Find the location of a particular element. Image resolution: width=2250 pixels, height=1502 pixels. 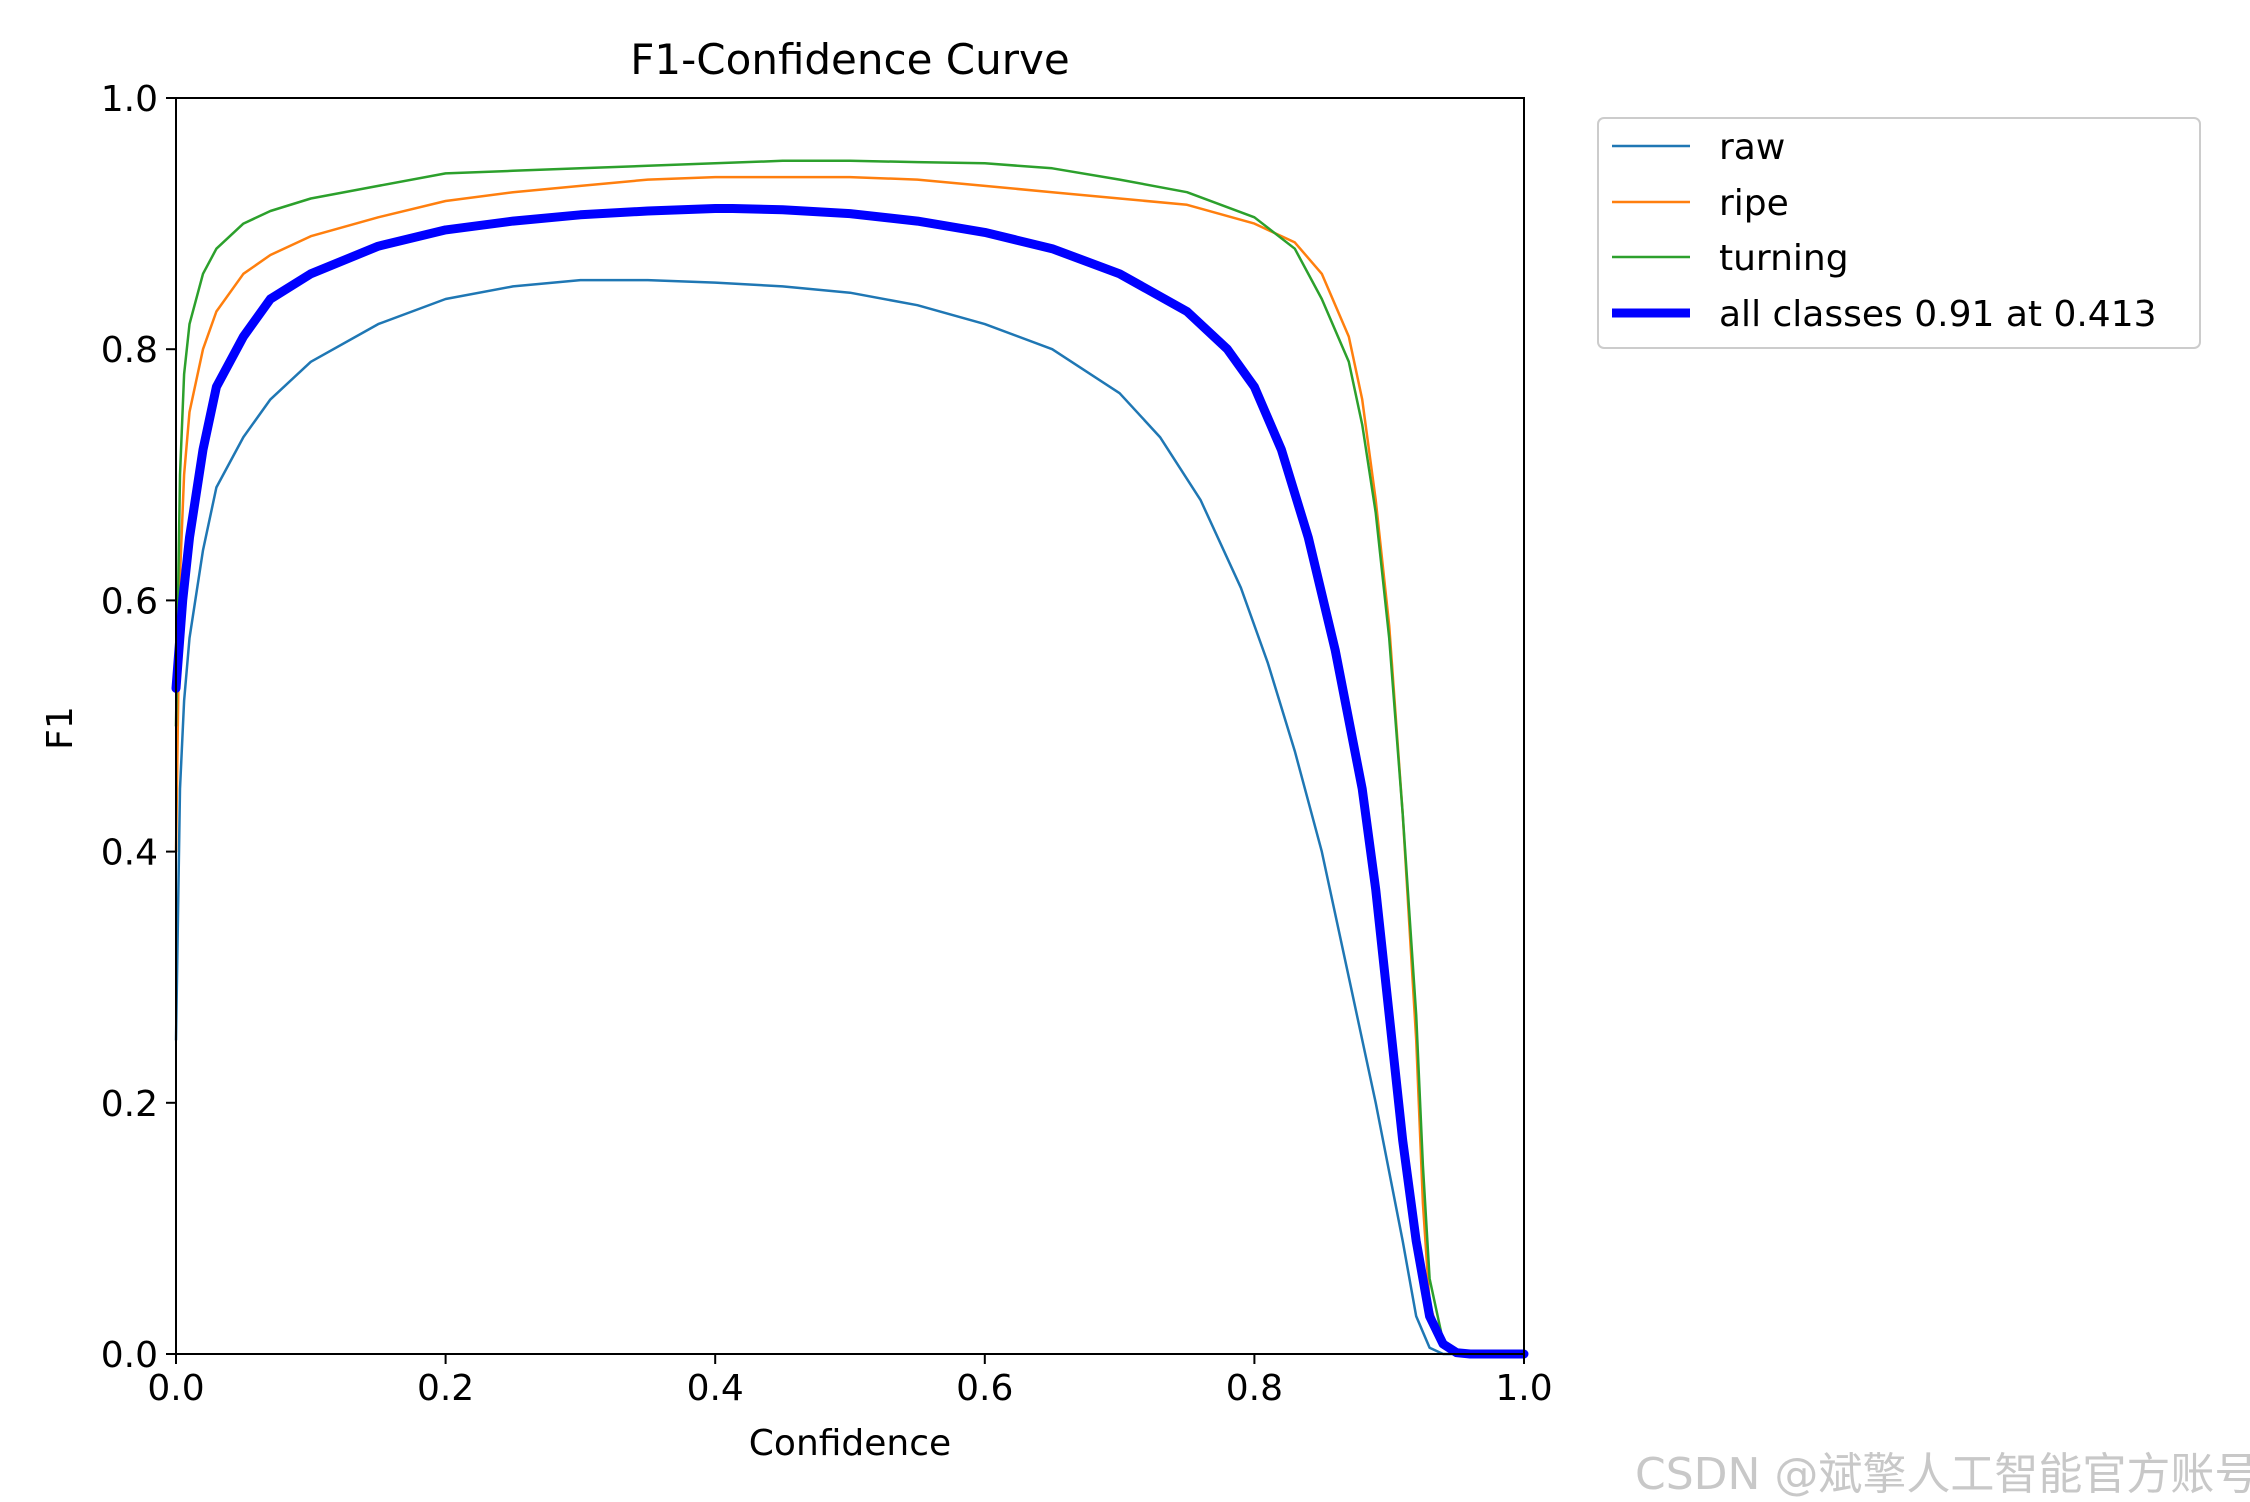

legend-label-turning: turning is located at coordinates (1784, 258).